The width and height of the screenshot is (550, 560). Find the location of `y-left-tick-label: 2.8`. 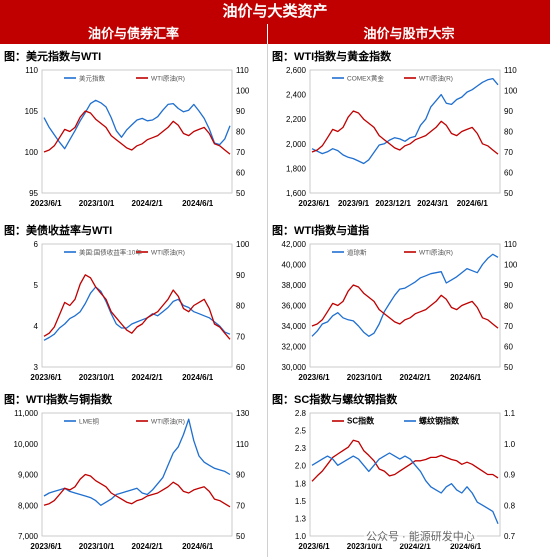

y-left-tick-label: 2.8 is located at coordinates (301, 413).